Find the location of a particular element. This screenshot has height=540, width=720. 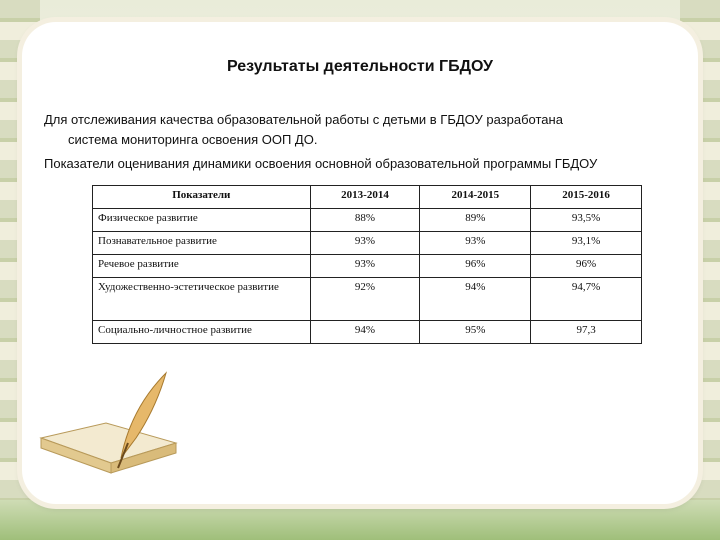

paragraph-line: система мониторинга освоения ООП ДО. is located at coordinates (193, 139).